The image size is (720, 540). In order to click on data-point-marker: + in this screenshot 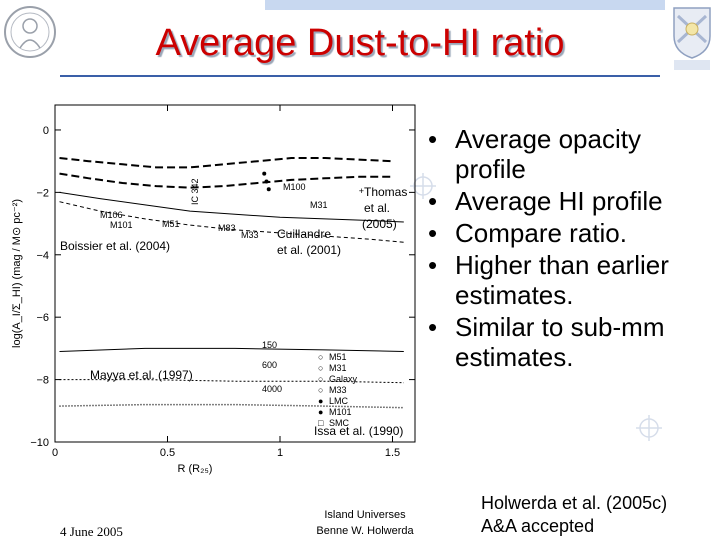, I will do `click(361, 191)`.